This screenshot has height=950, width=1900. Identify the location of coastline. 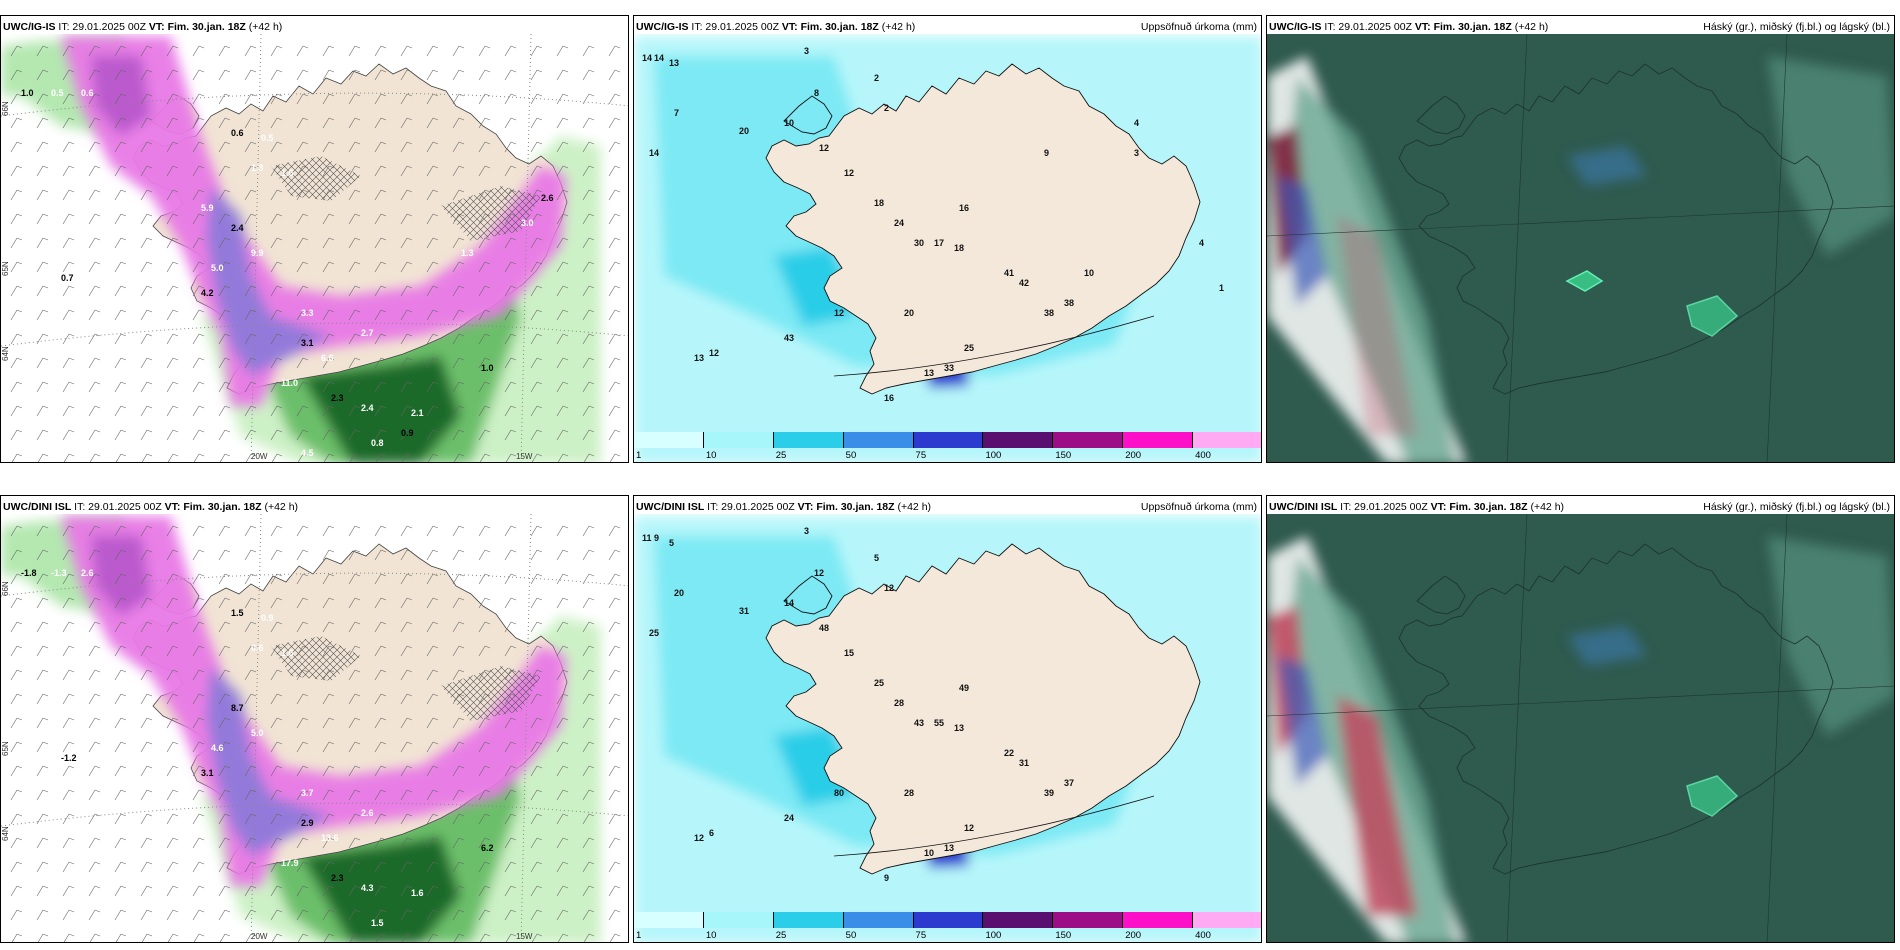
(1616, 709).